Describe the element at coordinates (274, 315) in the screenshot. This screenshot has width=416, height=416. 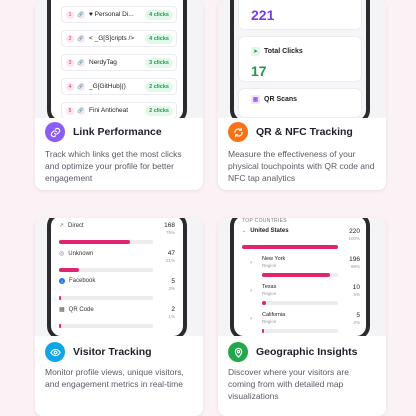
I see `region-name: California` at that location.